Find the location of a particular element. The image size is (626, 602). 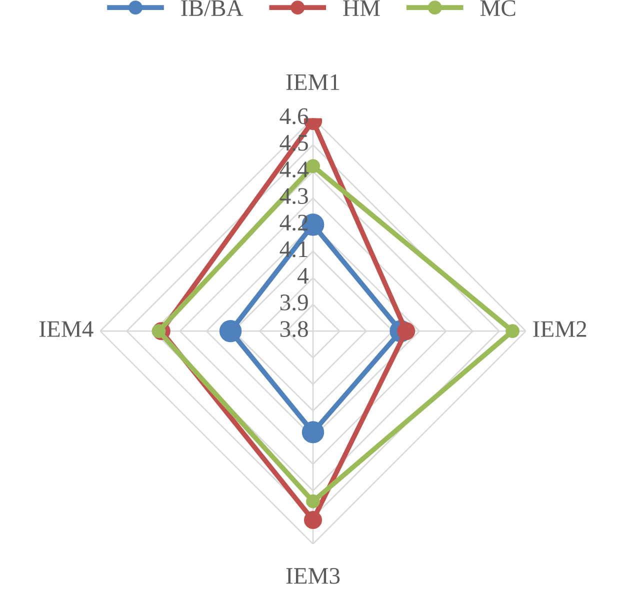

legend-label: IB/BA is located at coordinates (212, 8).